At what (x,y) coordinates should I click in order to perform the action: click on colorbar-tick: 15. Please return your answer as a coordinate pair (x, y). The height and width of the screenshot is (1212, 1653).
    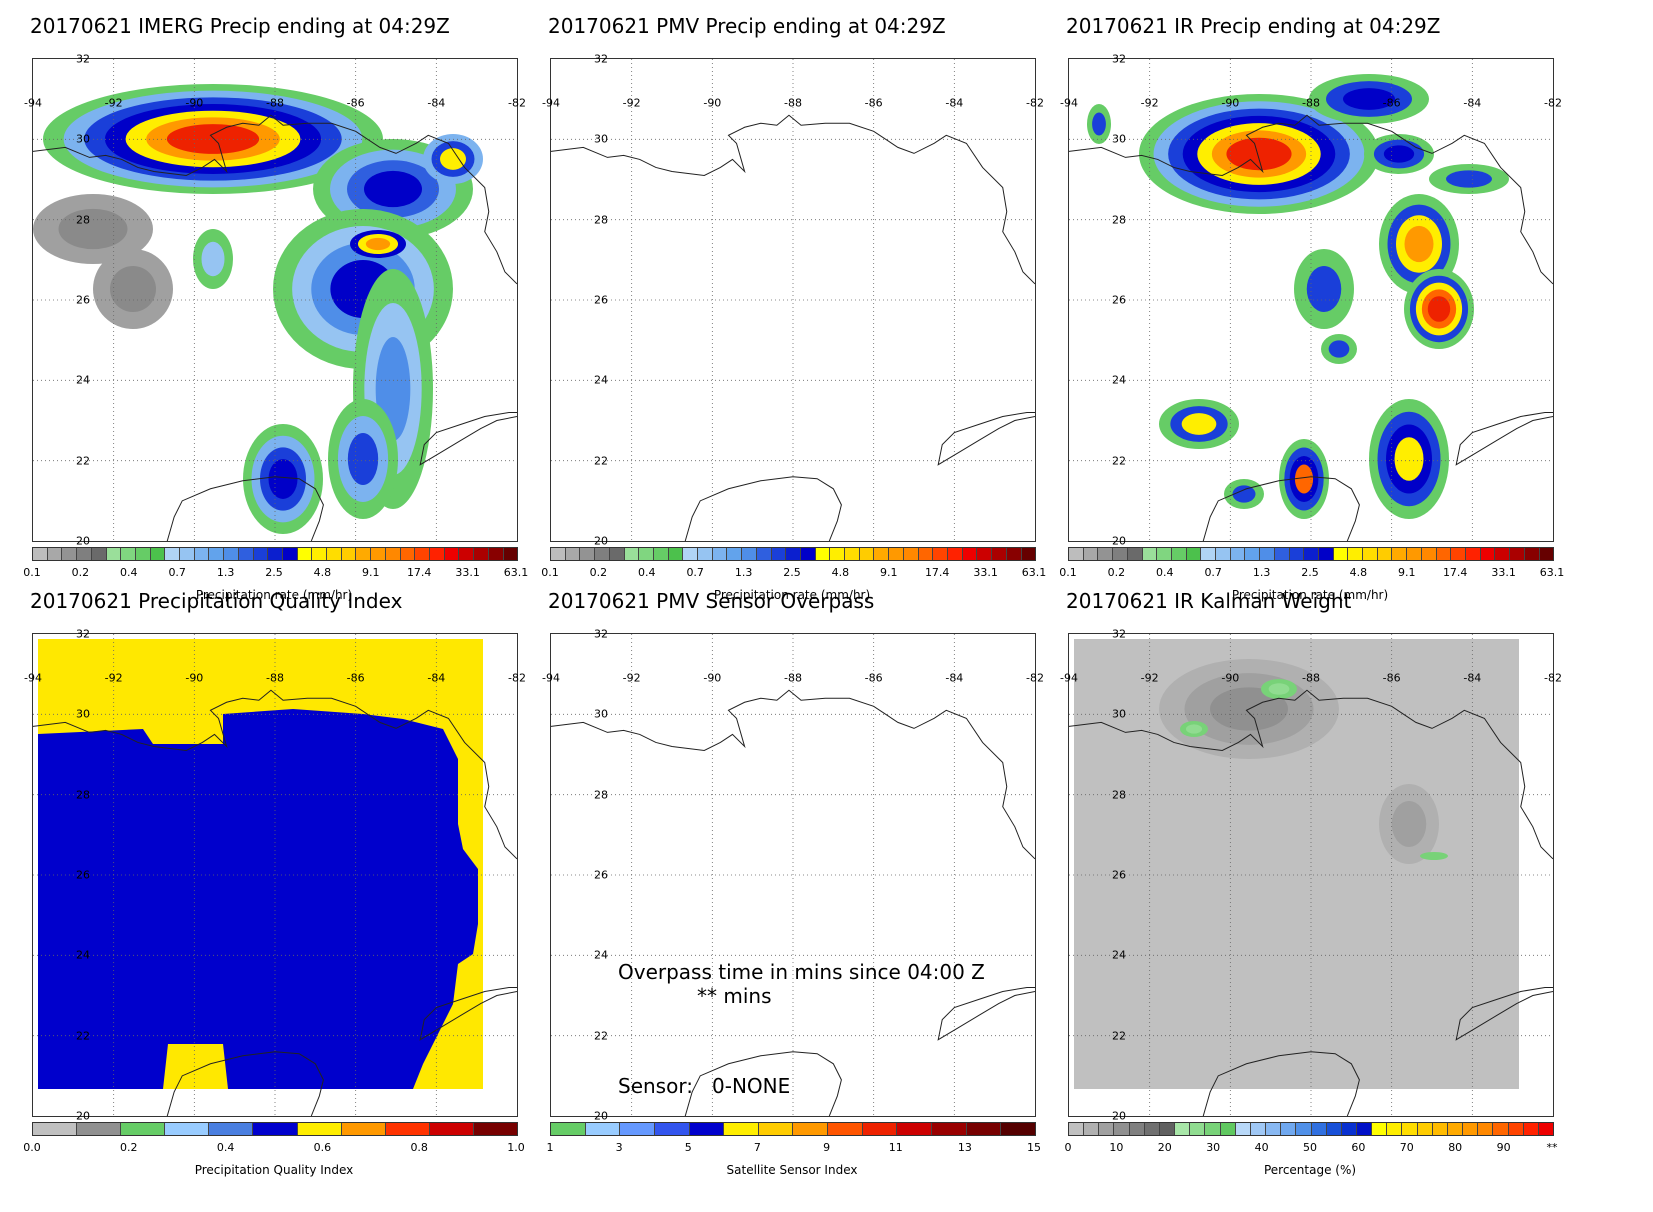
    Looking at the image, I should click on (1034, 1147).